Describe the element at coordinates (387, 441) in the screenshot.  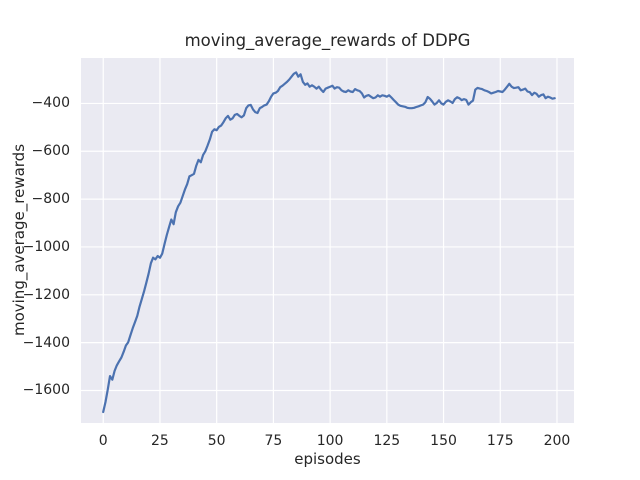
I see `x-tick-label: 125` at that location.